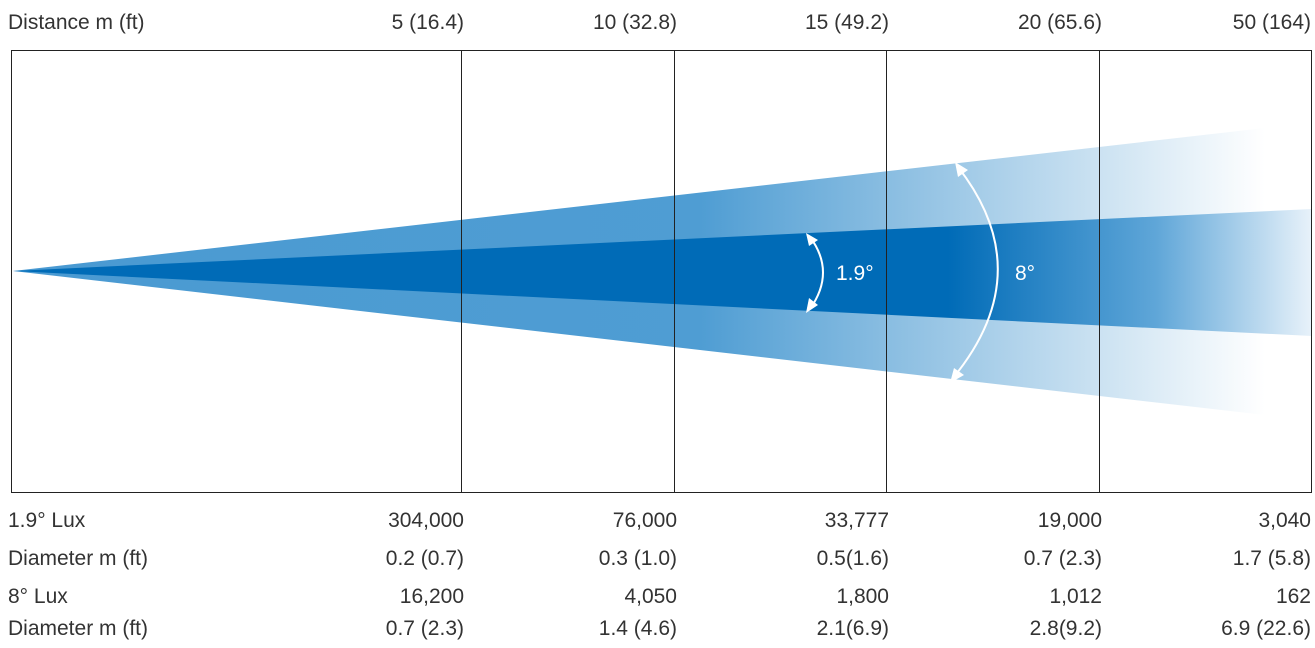 The height and width of the screenshot is (648, 1315). I want to click on table-cell: 162, so click(1293, 596).